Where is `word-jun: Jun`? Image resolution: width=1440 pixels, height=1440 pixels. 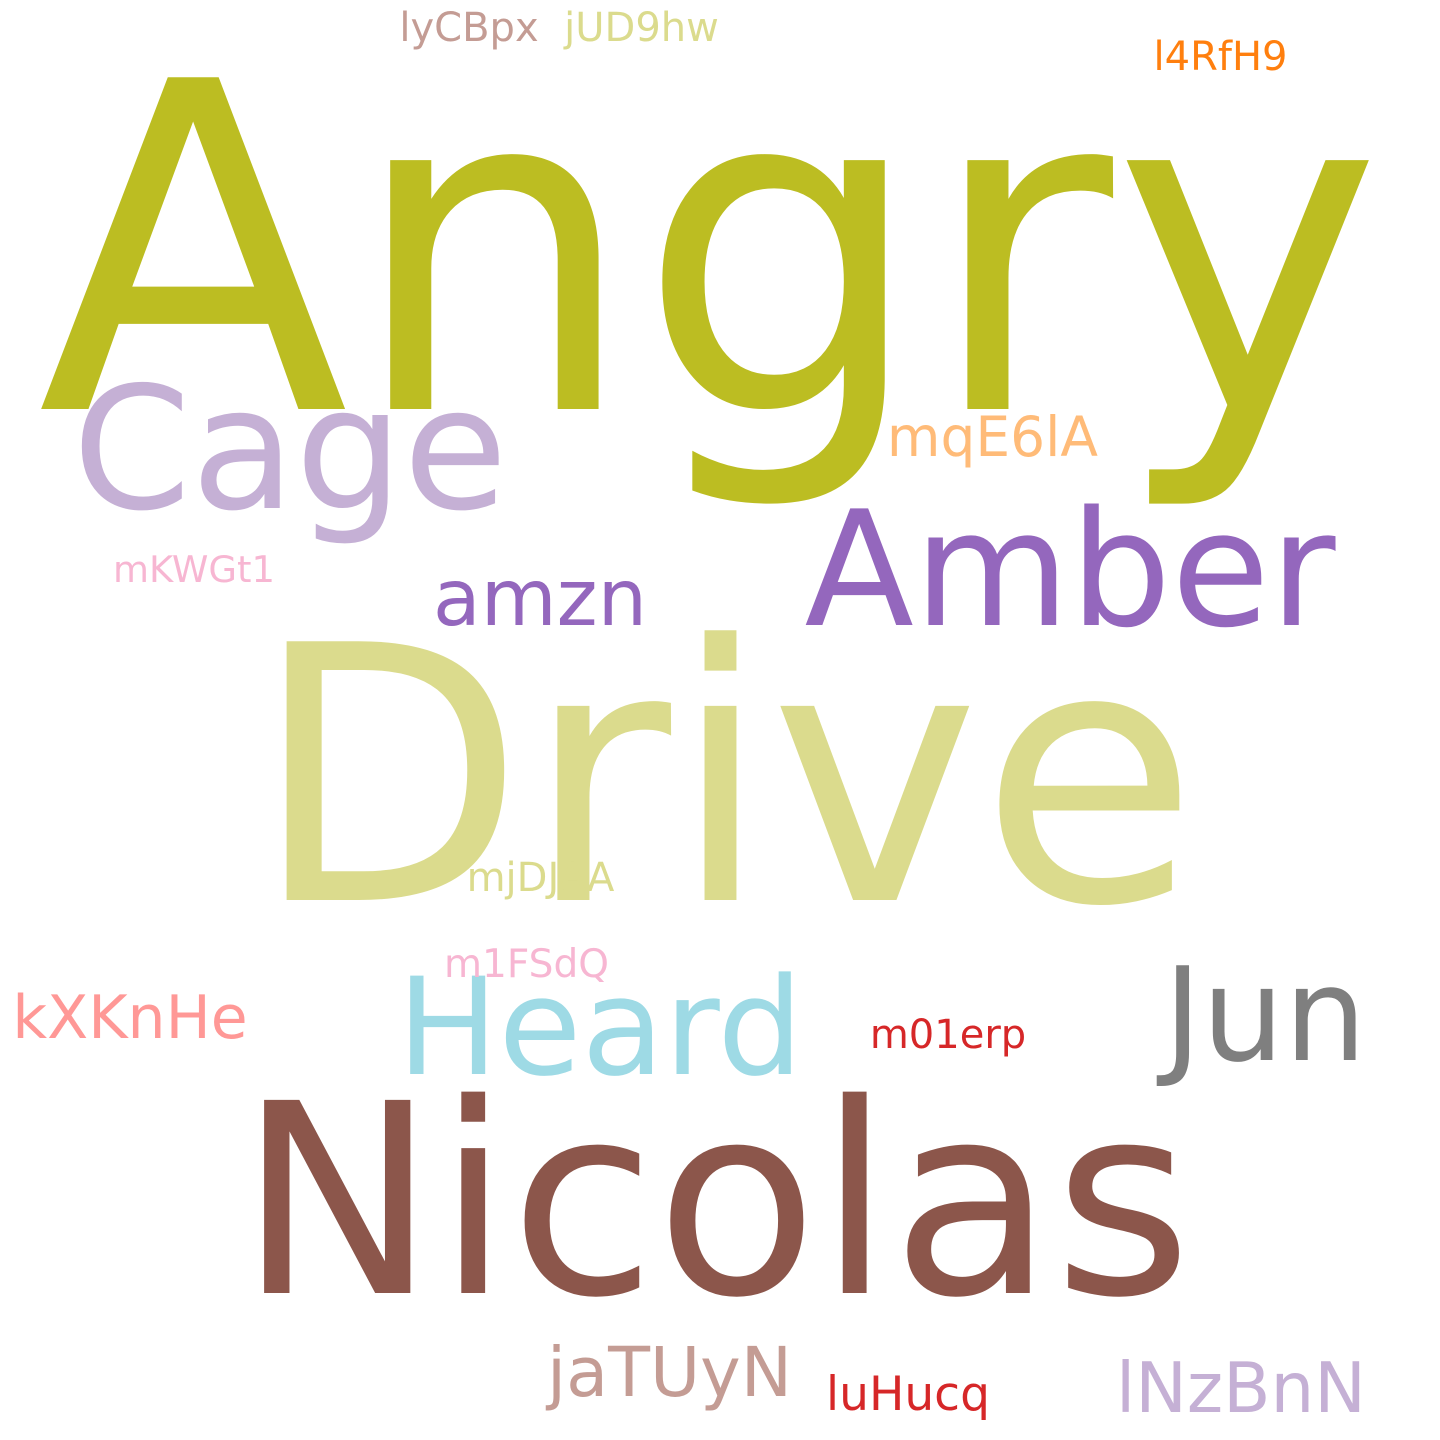 word-jun: Jun is located at coordinates (1265, 1015).